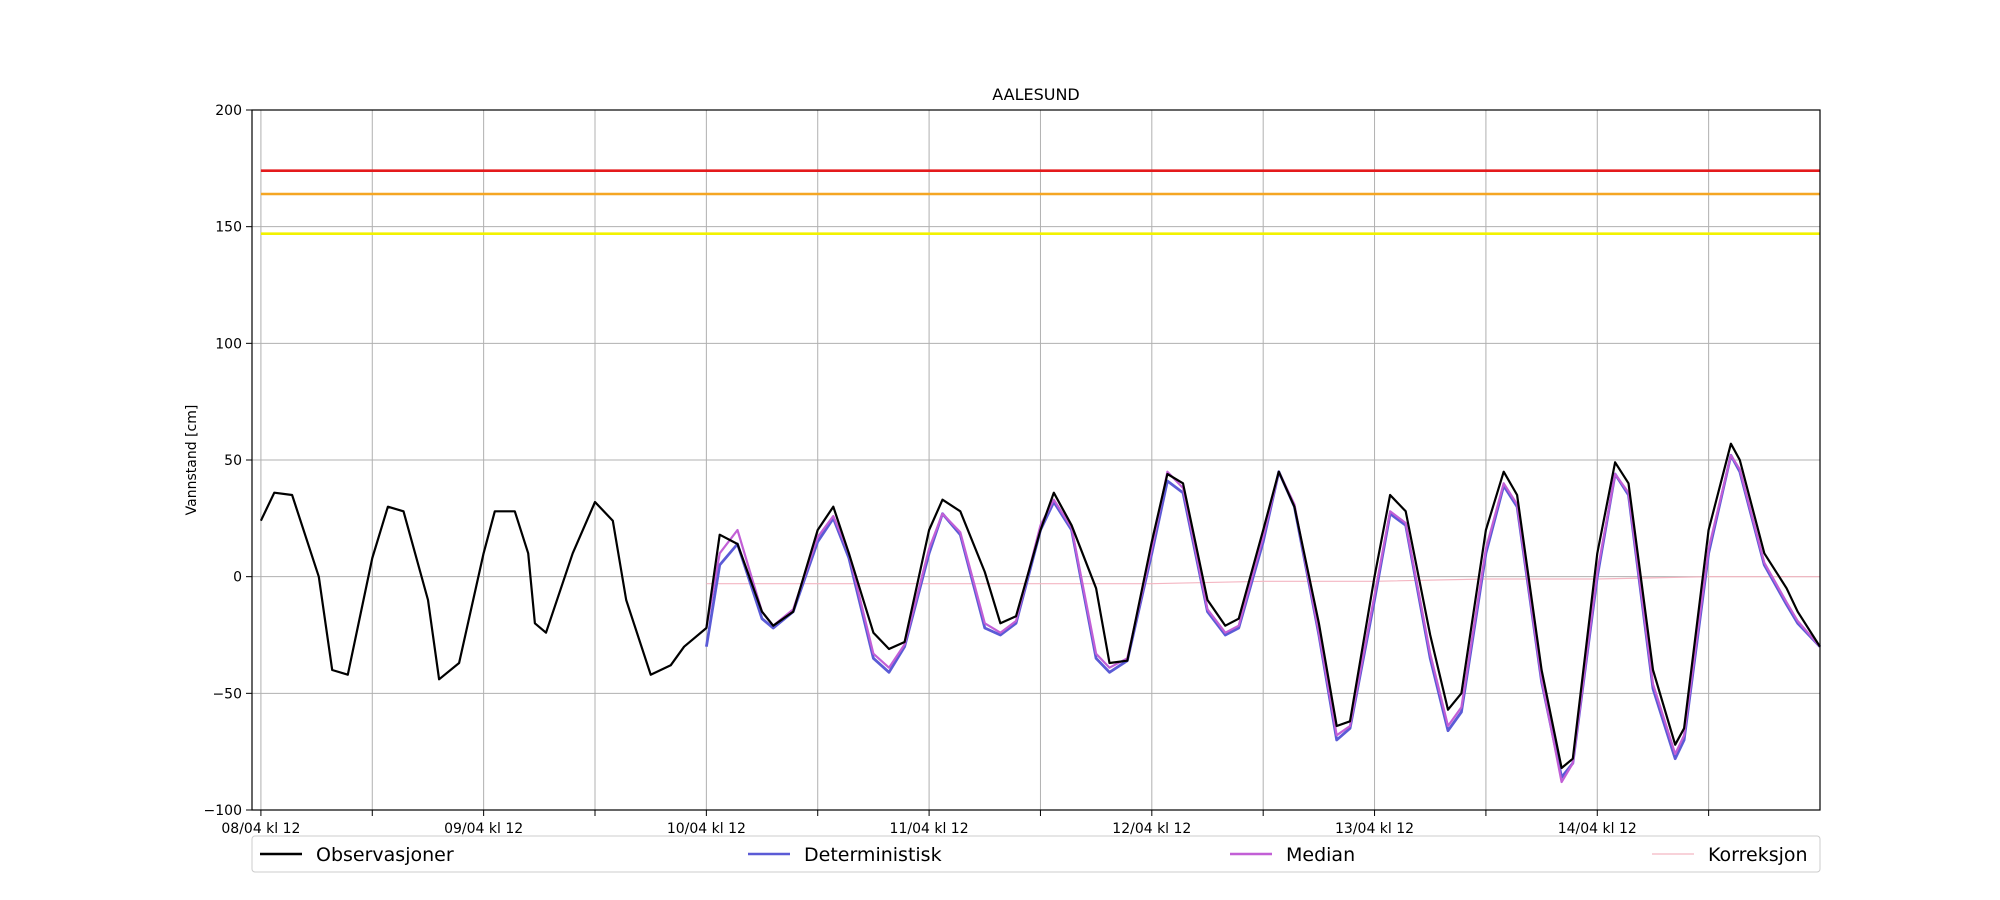 The width and height of the screenshot is (2000, 900). I want to click on y-tick-label: 200, so click(228, 111).